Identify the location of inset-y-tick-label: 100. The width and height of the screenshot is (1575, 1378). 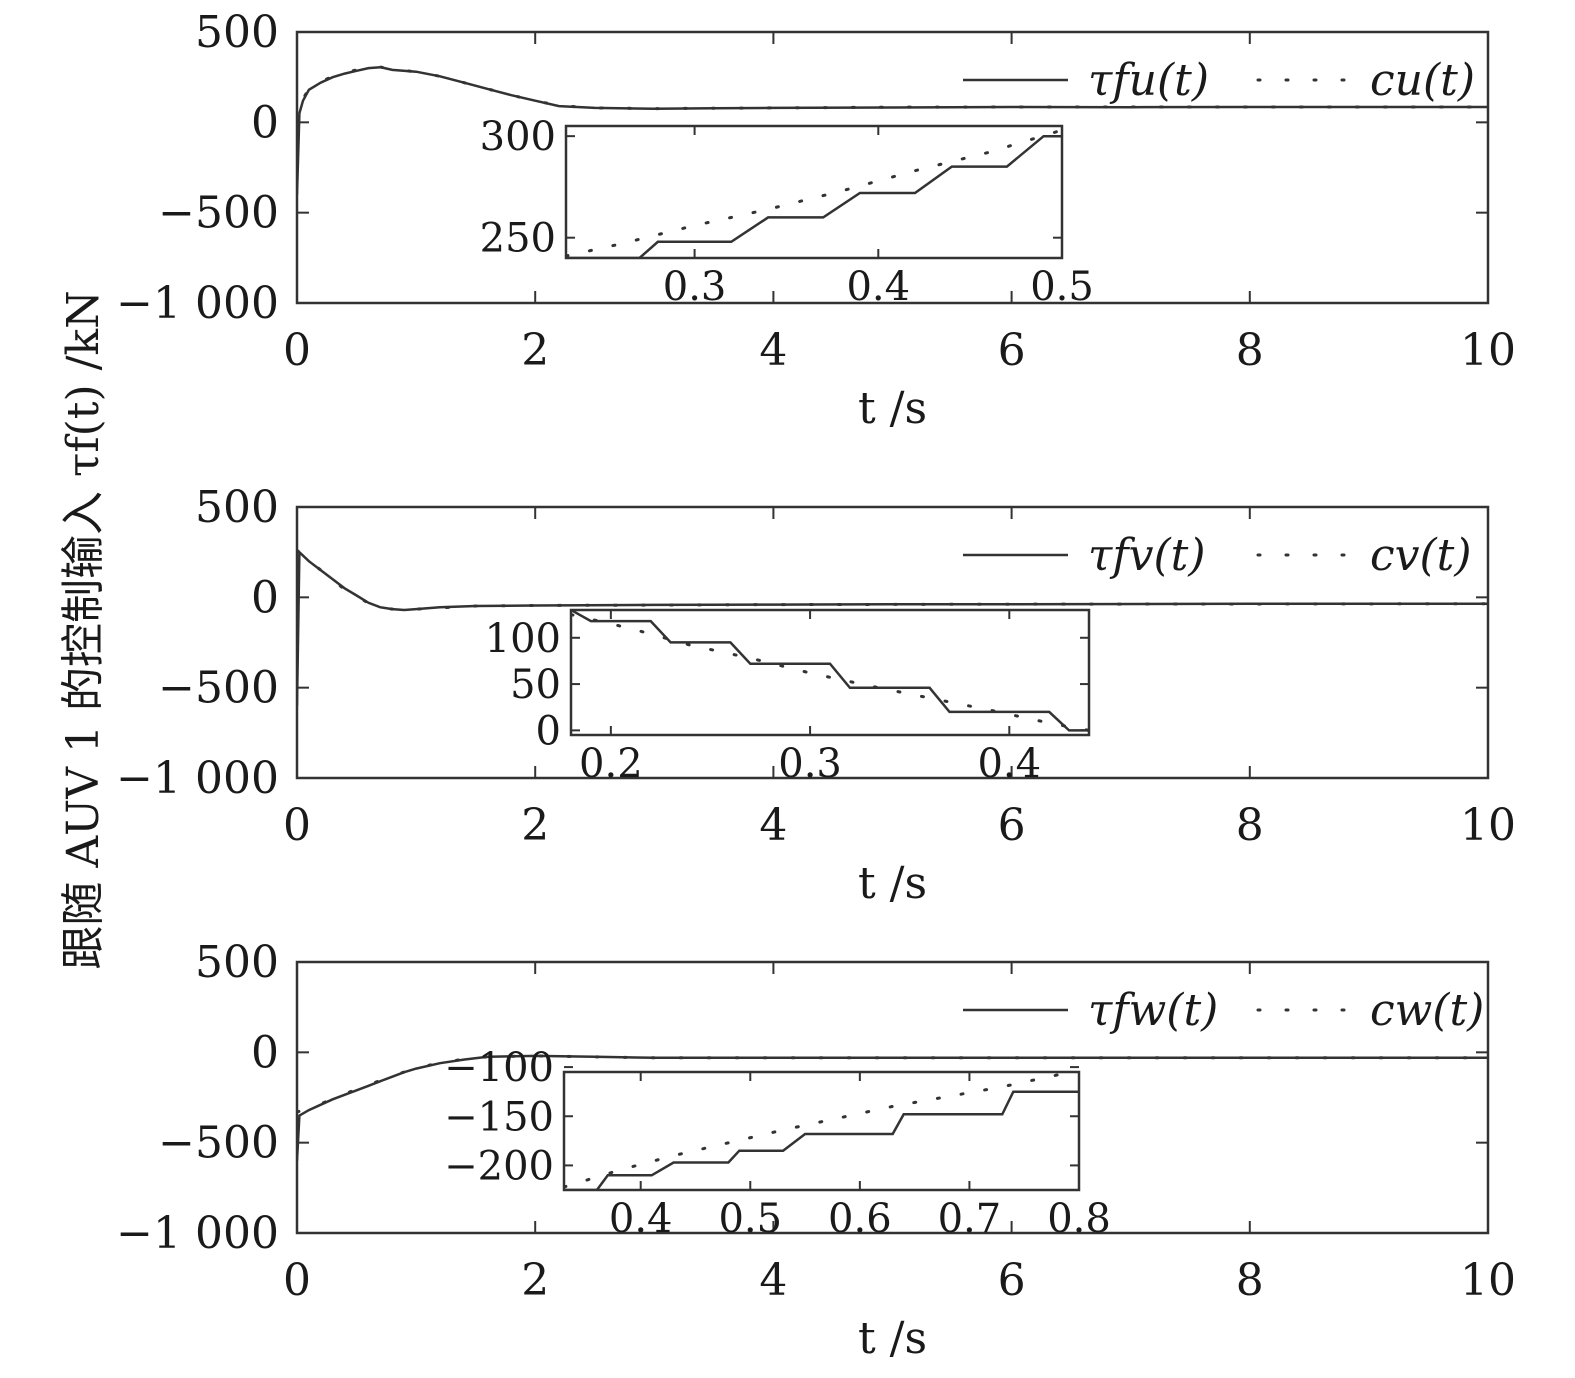
(523, 639).